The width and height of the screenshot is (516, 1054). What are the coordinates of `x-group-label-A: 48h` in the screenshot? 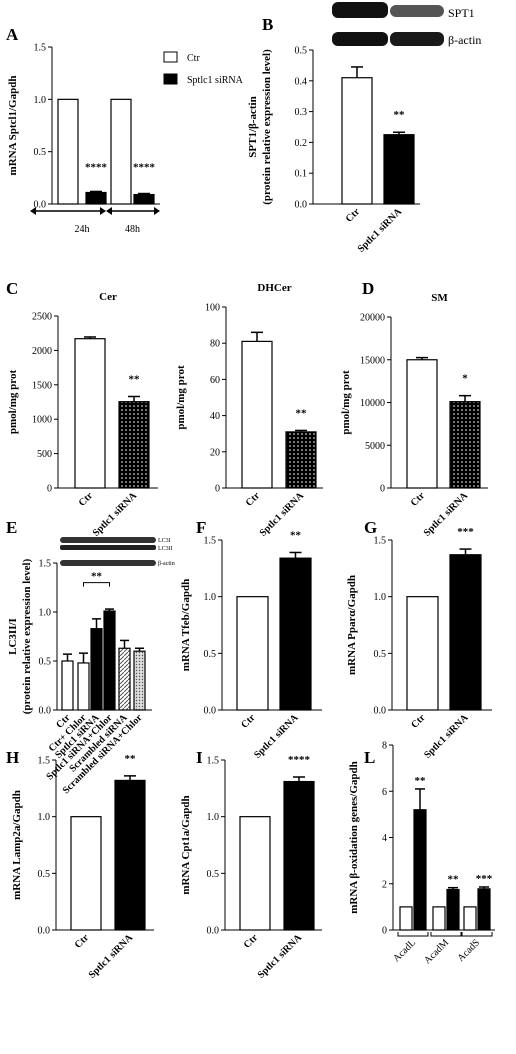 It's located at (132, 229).